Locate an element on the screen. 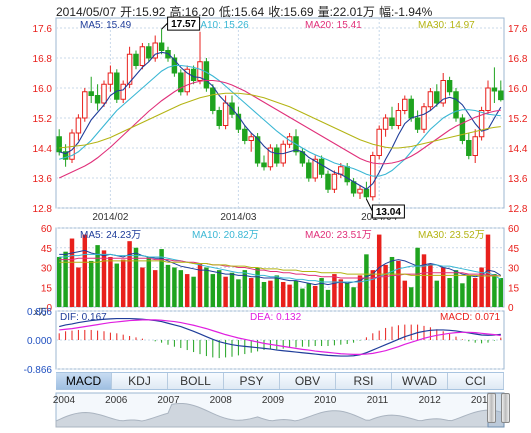 This screenshot has height=433, width=531. tab-cci: CCI is located at coordinates (476, 381).